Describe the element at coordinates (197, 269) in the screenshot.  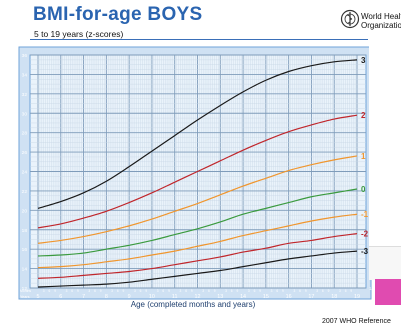
I see `zscore-line-minus3` at that location.